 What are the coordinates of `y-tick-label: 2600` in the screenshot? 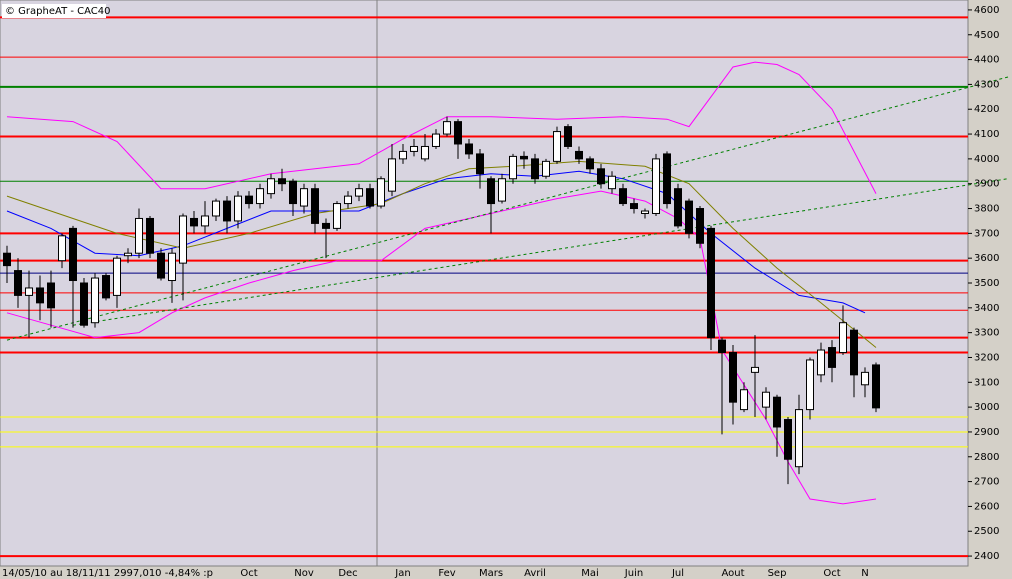 It's located at (986, 506).